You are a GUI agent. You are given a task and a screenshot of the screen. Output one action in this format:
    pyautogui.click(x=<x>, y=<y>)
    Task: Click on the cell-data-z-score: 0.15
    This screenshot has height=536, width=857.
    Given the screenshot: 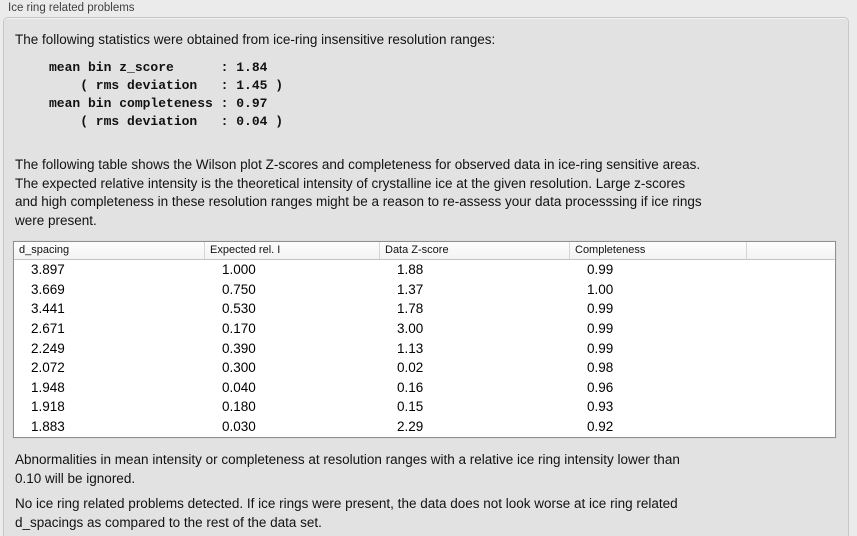 What is the action you would take?
    pyautogui.click(x=410, y=407)
    